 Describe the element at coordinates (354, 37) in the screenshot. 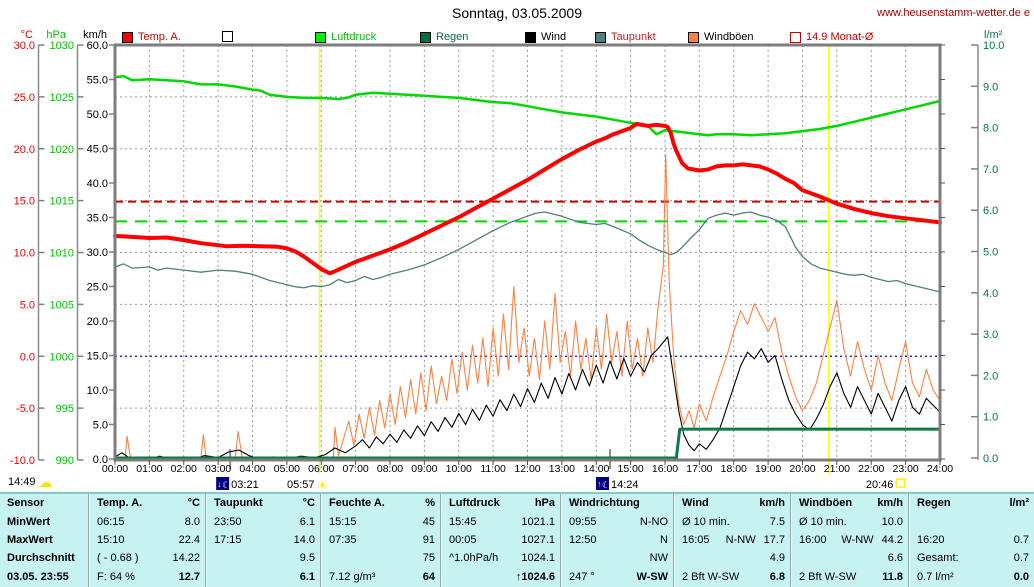

I see `legend-label: Luftdruck` at that location.